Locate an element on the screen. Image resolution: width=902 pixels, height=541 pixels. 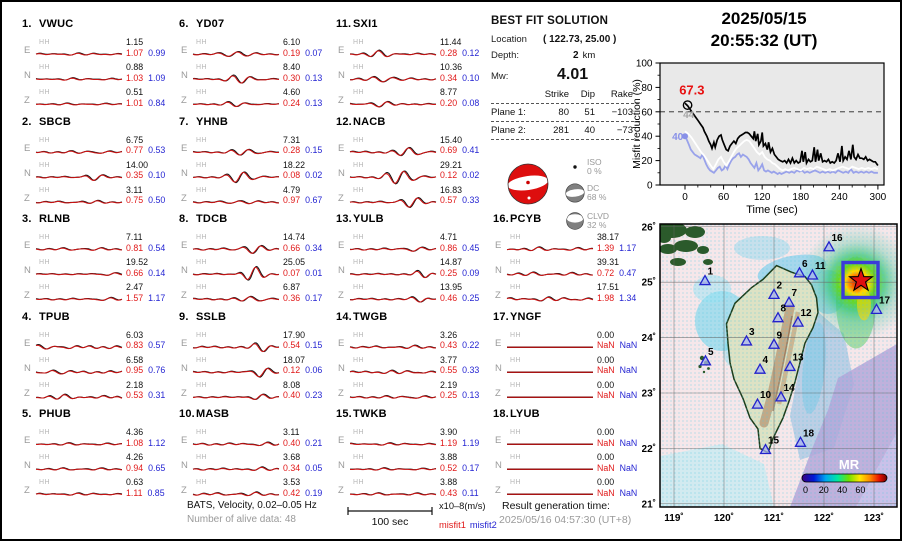
misfit2-value: 0.06 is located at coordinates (314, 370).